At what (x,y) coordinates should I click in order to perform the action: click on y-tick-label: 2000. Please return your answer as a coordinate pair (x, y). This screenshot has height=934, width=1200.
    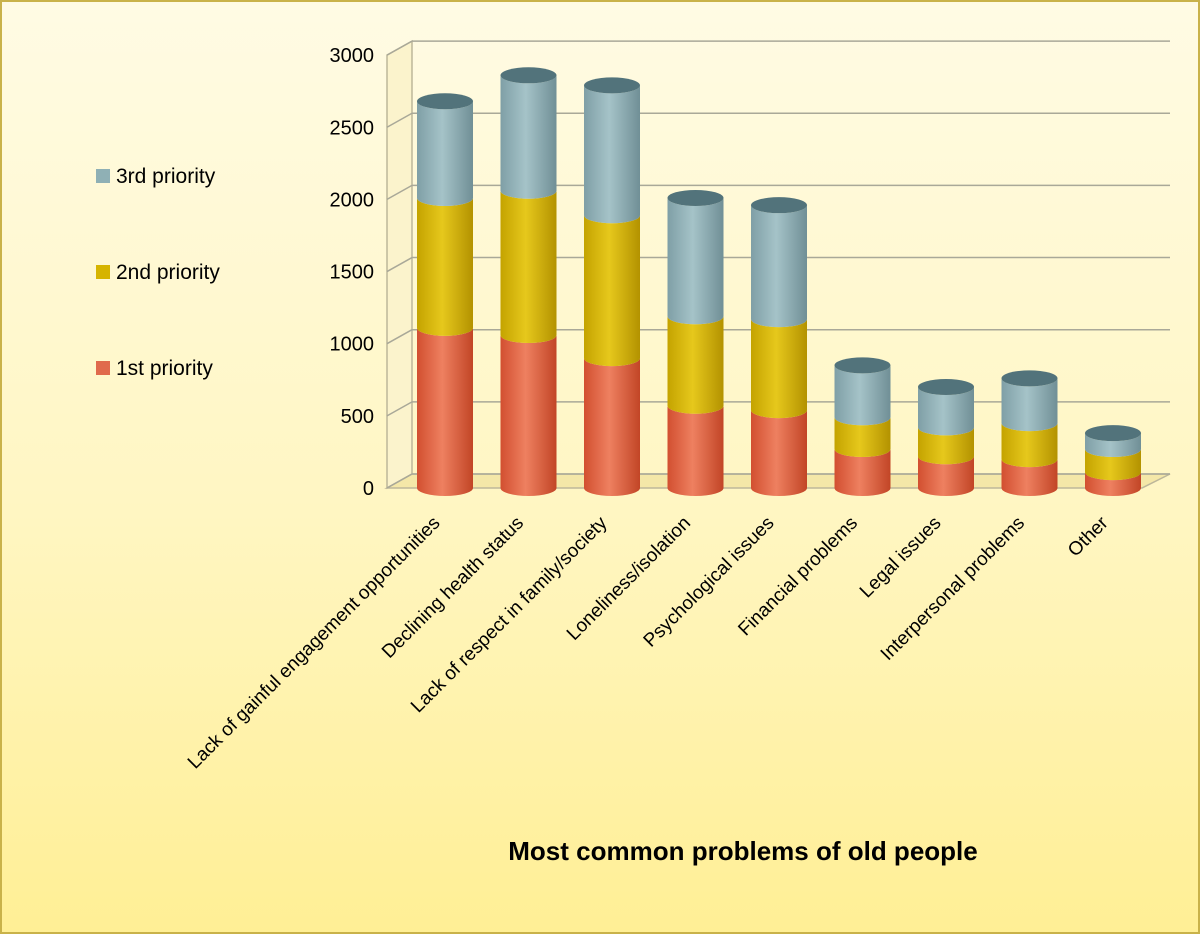
    Looking at the image, I should click on (352, 200).